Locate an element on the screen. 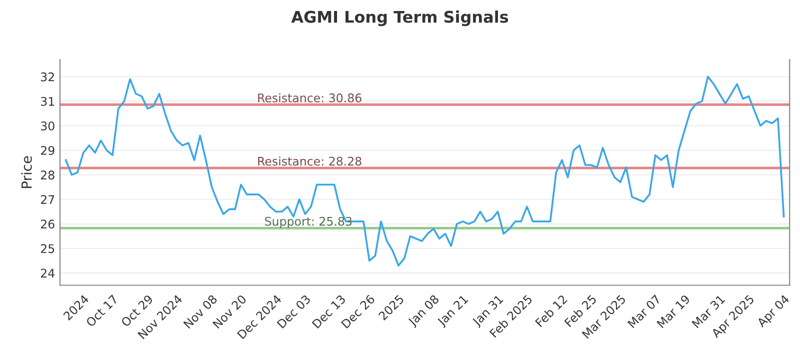  y-tick-label: 26 is located at coordinates (47, 224).